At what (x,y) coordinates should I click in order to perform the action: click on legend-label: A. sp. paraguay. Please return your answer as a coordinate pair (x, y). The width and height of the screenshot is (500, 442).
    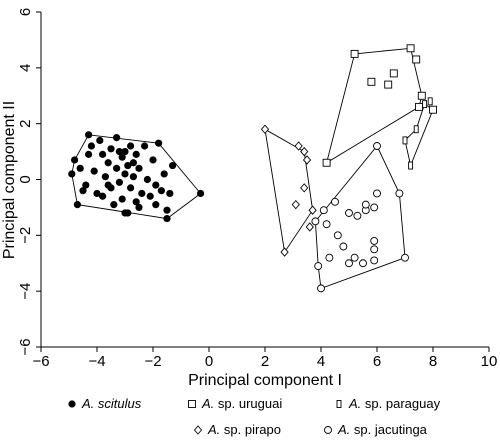
    Looking at the image, I should click on (394, 403).